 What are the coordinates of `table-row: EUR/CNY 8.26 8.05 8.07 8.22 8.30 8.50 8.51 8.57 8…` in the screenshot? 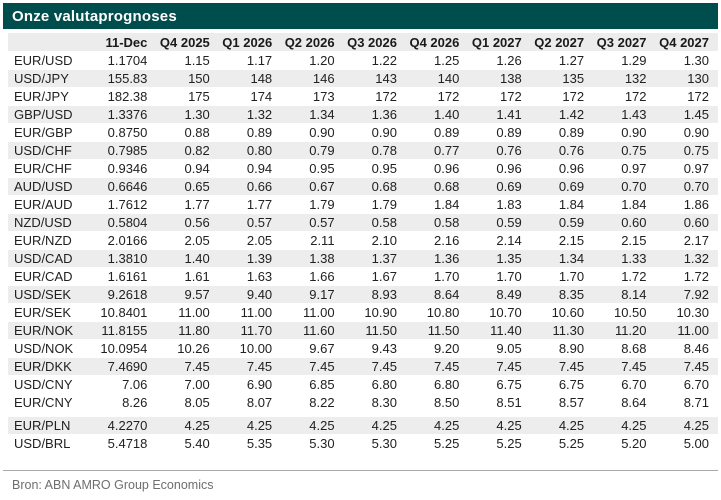 It's located at (363, 402).